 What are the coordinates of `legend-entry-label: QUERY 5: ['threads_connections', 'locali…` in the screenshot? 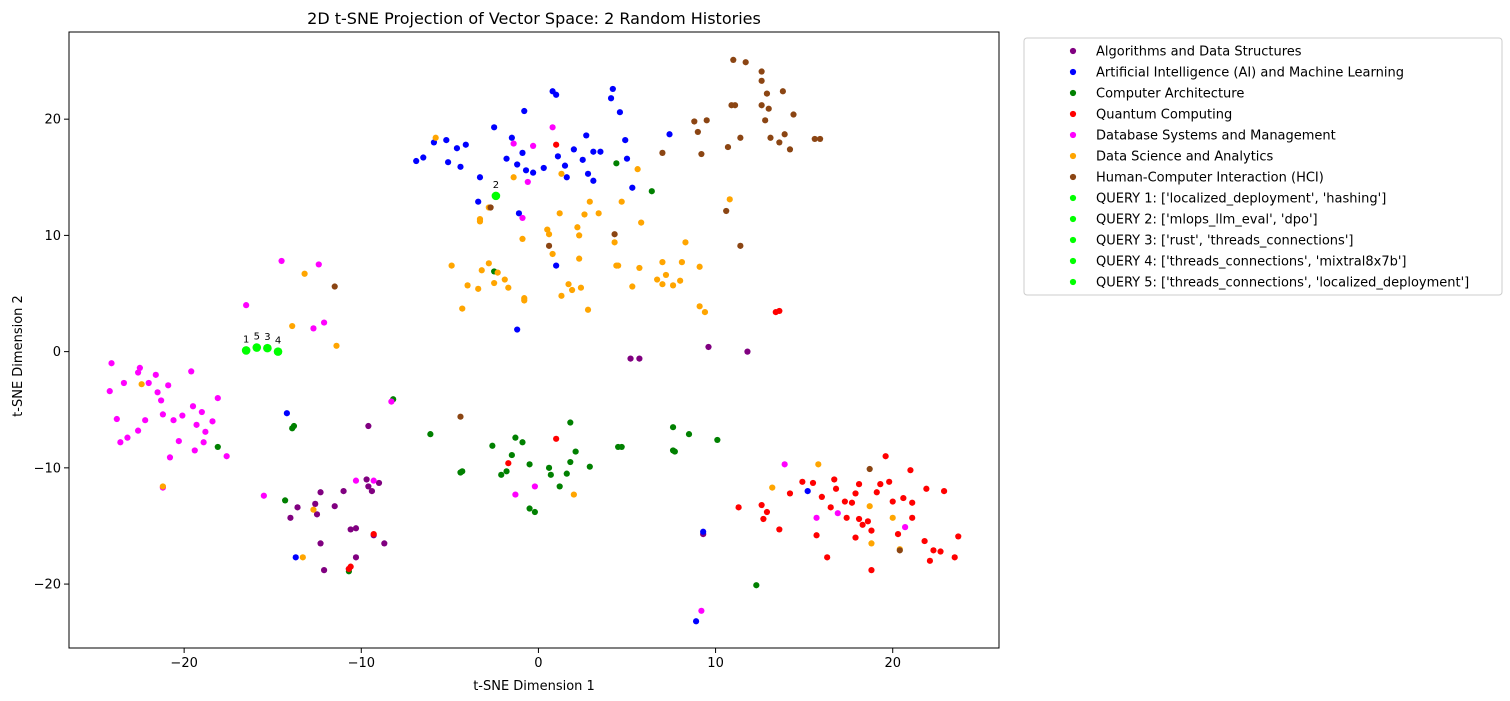 It's located at (1282, 283).